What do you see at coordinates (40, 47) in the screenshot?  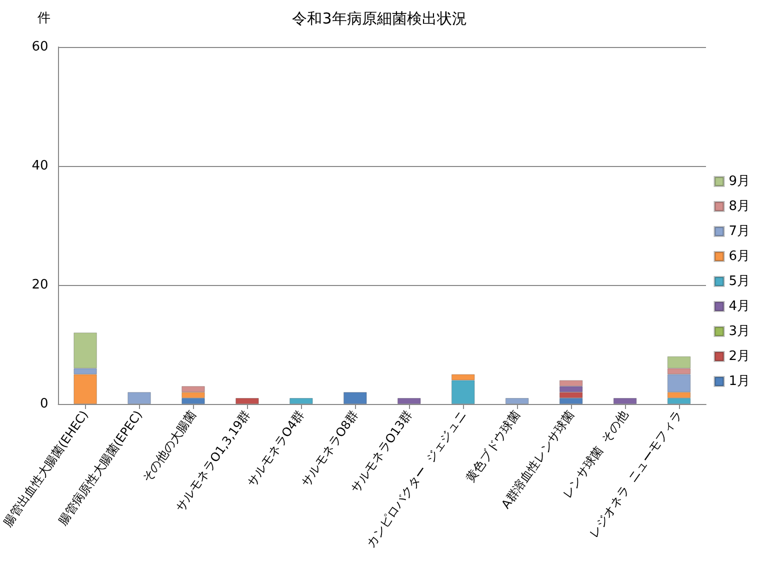 I see `y-tick-label: 60` at bounding box center [40, 47].